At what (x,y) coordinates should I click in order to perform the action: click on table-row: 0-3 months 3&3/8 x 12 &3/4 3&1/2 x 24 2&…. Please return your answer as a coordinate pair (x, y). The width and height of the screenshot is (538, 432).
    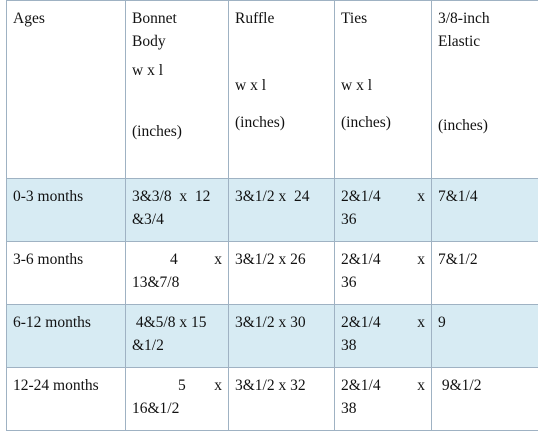
    Looking at the image, I should click on (272, 210).